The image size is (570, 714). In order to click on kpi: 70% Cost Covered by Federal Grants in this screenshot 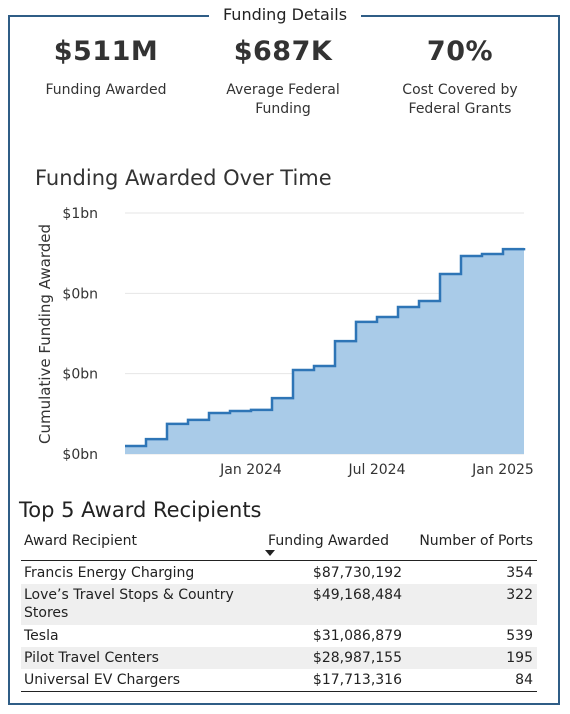, I will do `click(460, 77)`.